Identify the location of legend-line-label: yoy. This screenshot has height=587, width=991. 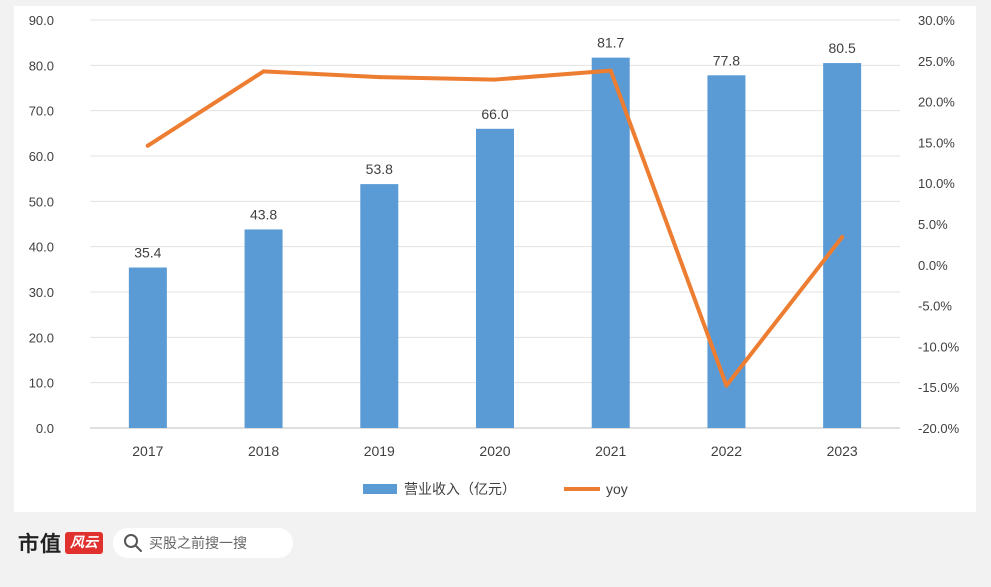
(617, 489).